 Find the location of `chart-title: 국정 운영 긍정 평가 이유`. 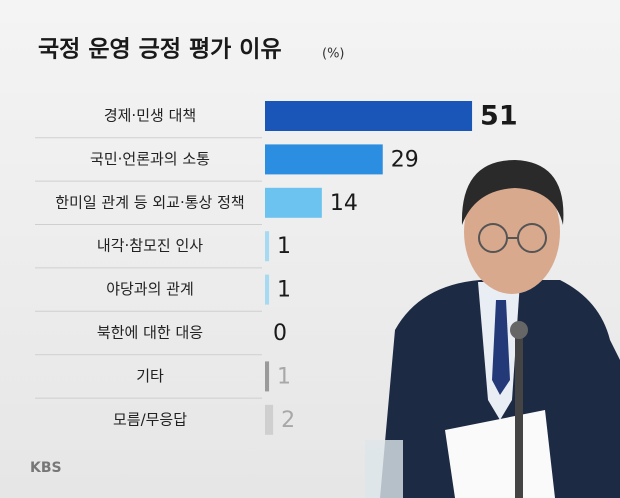

chart-title: 국정 운영 긍정 평가 이유 is located at coordinates (160, 50).